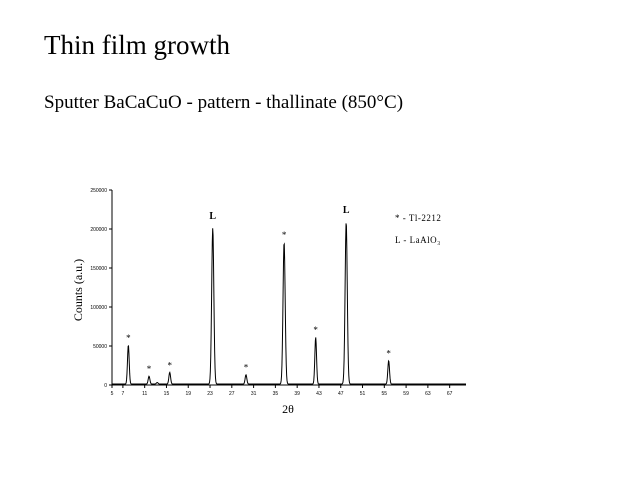 This screenshot has height=480, width=640. I want to click on legend-entry-tl2212: * - Tl-2212, so click(418, 218).